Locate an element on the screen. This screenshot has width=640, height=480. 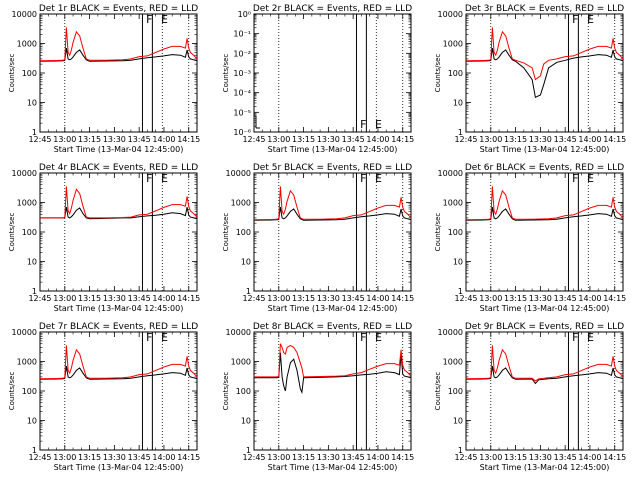
panel-title: Det 5r BLACK = Events, RED = LLD is located at coordinates (332, 168).